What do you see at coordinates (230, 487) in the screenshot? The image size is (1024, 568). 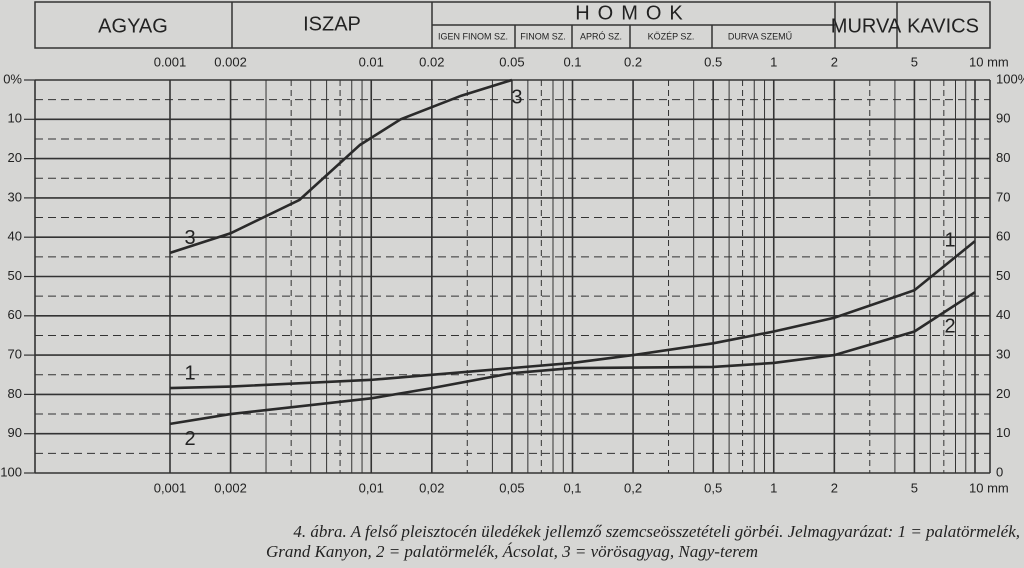 I see `x-tick-label: 0,002` at bounding box center [230, 487].